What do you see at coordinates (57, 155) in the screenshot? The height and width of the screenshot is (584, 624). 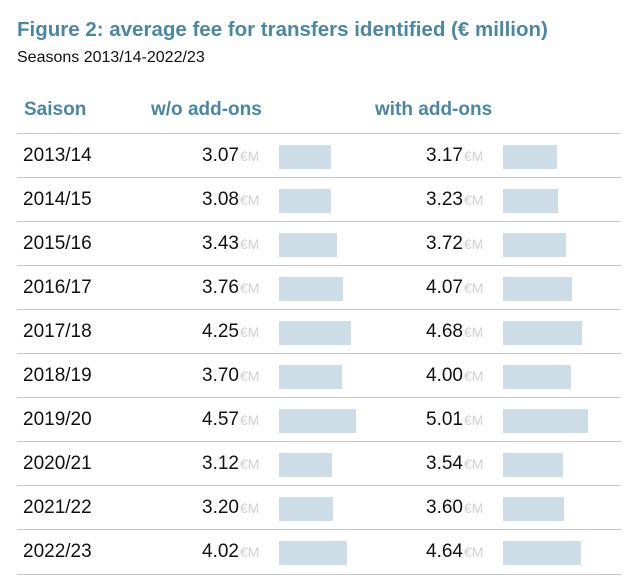 I see `season-label: 2013/14` at bounding box center [57, 155].